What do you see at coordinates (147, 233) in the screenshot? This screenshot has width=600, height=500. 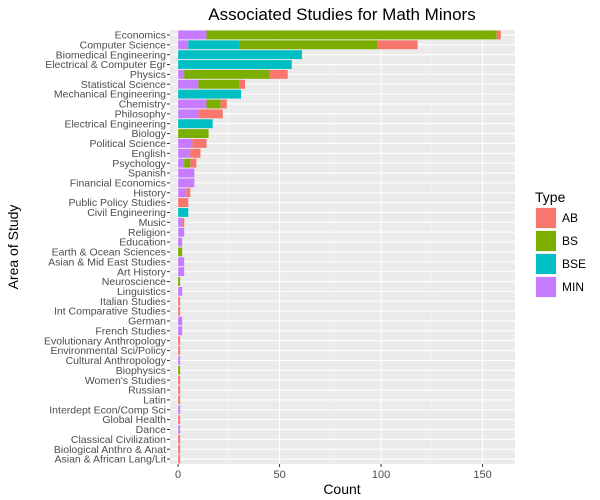 I see `y-tick-label: Religion` at bounding box center [147, 233].